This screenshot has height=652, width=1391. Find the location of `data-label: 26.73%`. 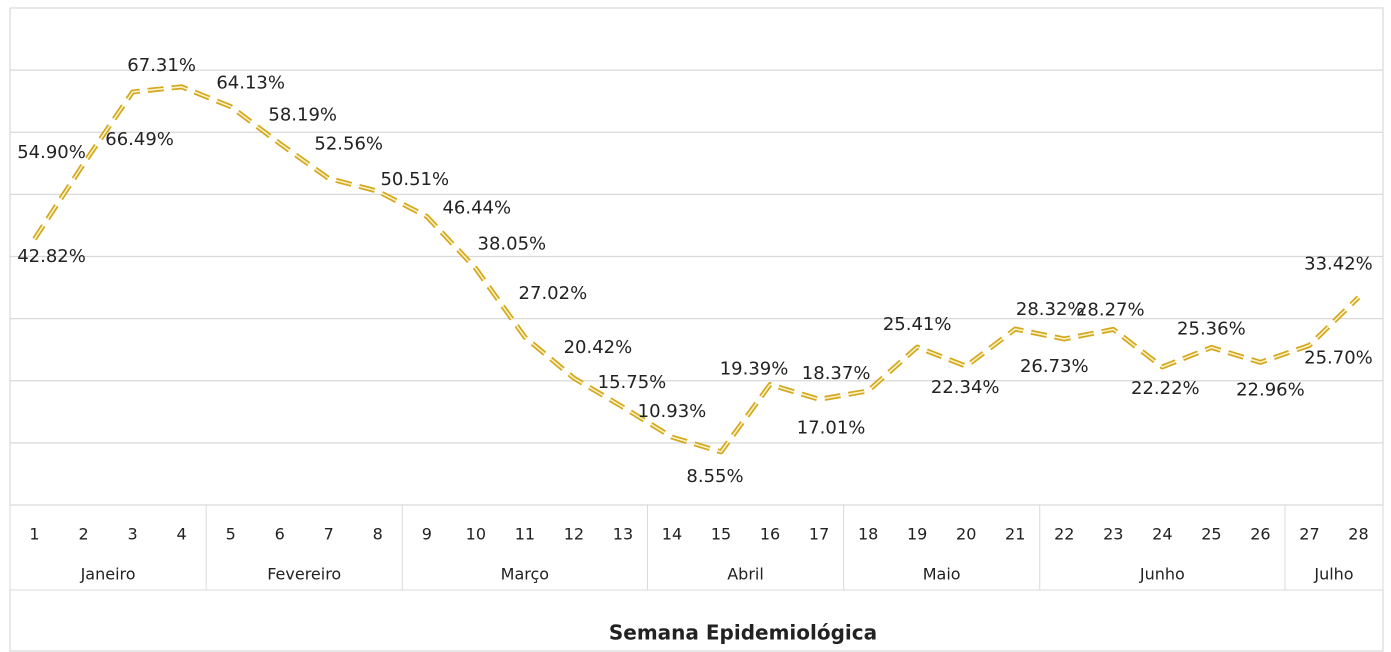

data-label: 26.73% is located at coordinates (1054, 366).